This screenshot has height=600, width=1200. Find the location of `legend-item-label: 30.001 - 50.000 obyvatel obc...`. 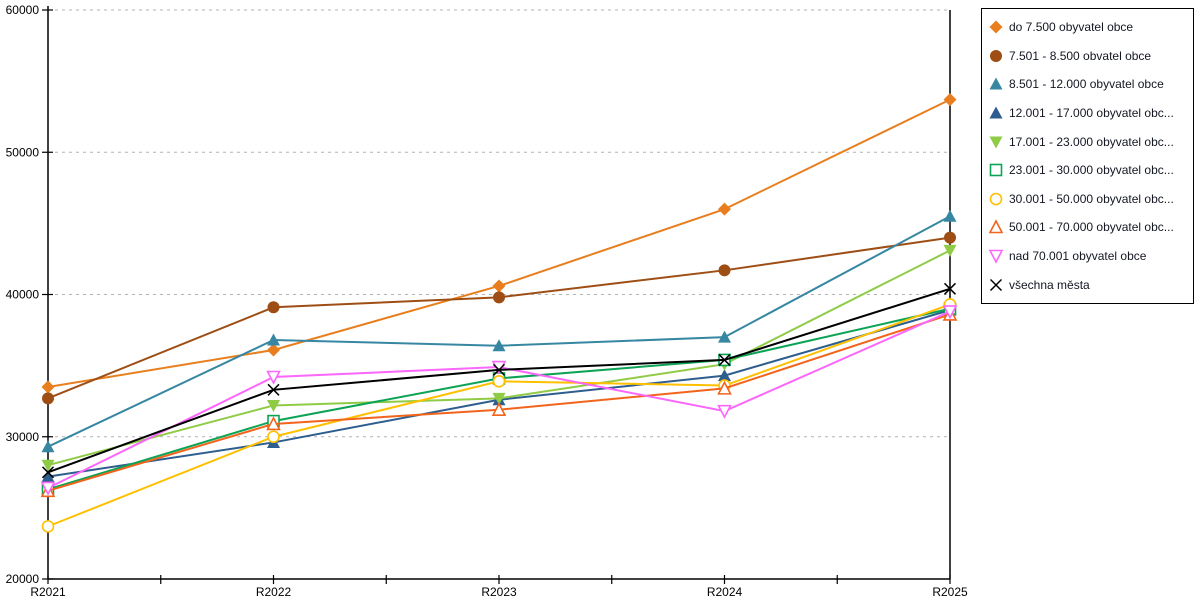

legend-item-label: 30.001 - 50.000 obyvatel obc... is located at coordinates (1091, 198).